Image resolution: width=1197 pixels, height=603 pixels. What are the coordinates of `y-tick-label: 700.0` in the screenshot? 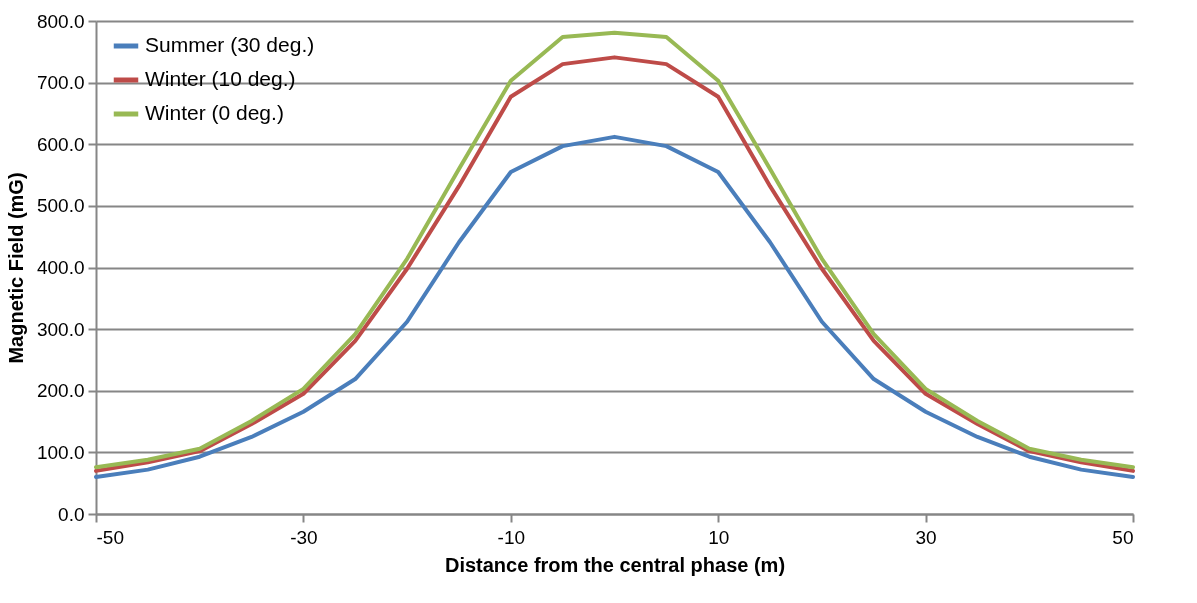 It's located at (60, 83).